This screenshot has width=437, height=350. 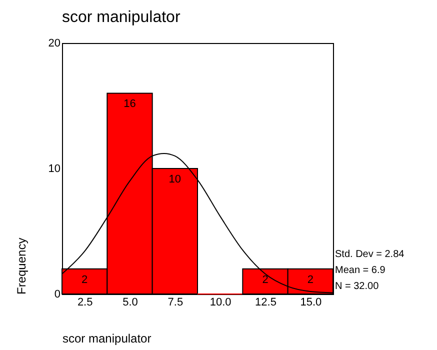 What do you see at coordinates (54, 44) in the screenshot?
I see `y-tick-label: 20` at bounding box center [54, 44].